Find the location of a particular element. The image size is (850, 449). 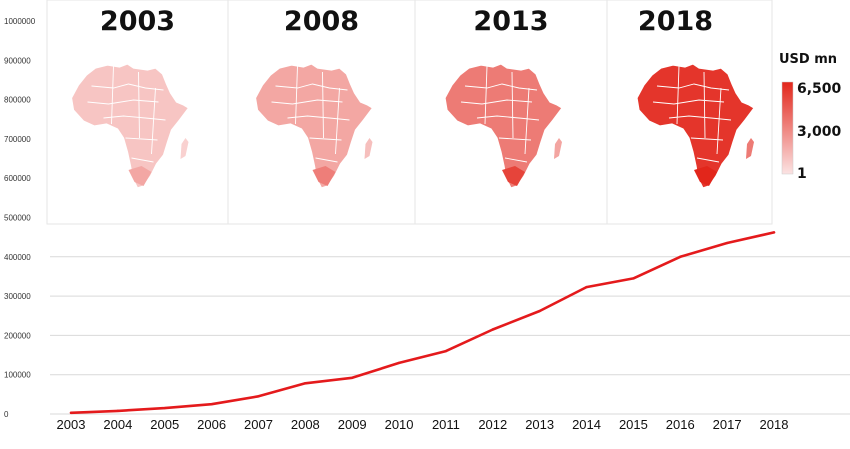

x-tick-label: 2016 is located at coordinates (680, 424).